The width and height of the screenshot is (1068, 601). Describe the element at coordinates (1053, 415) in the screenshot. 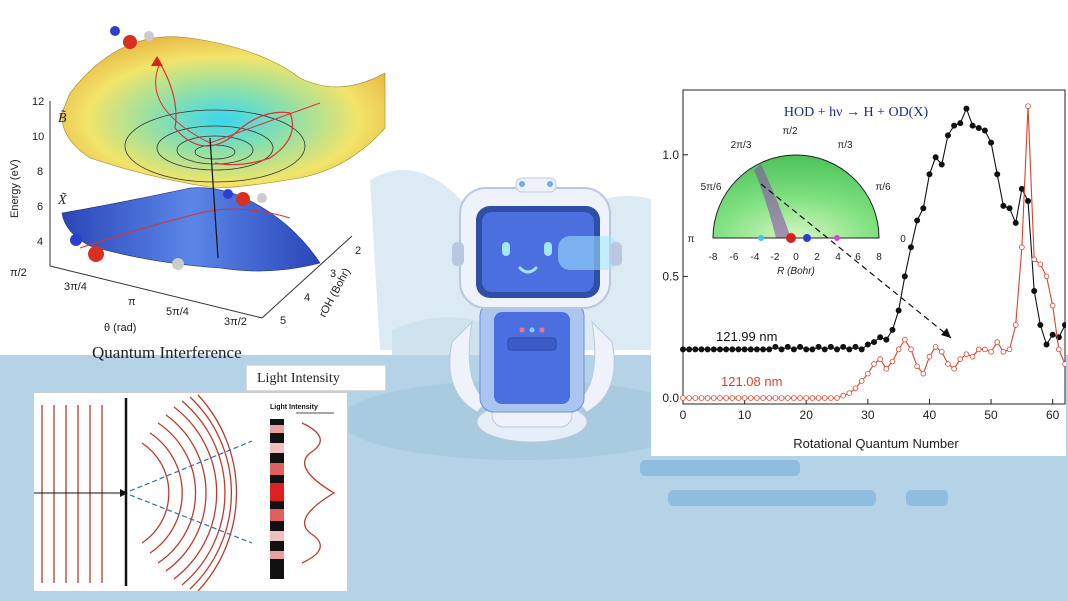

I see `x-tick-label: 60` at that location.